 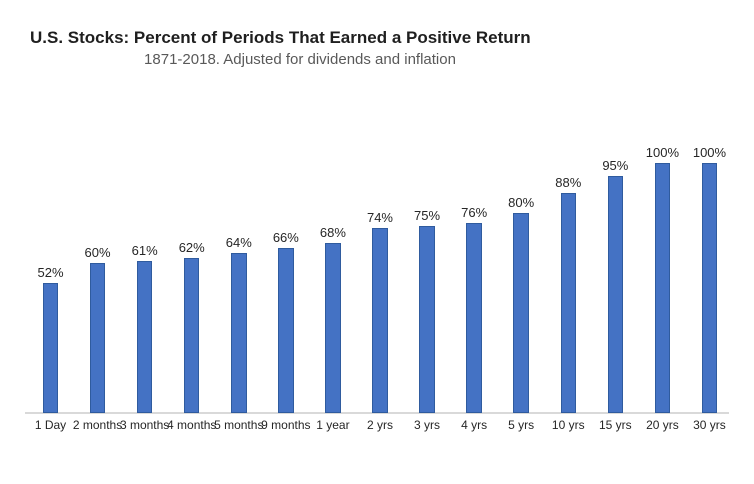 I want to click on x-axis-label: 4 months, so click(x=192, y=425).